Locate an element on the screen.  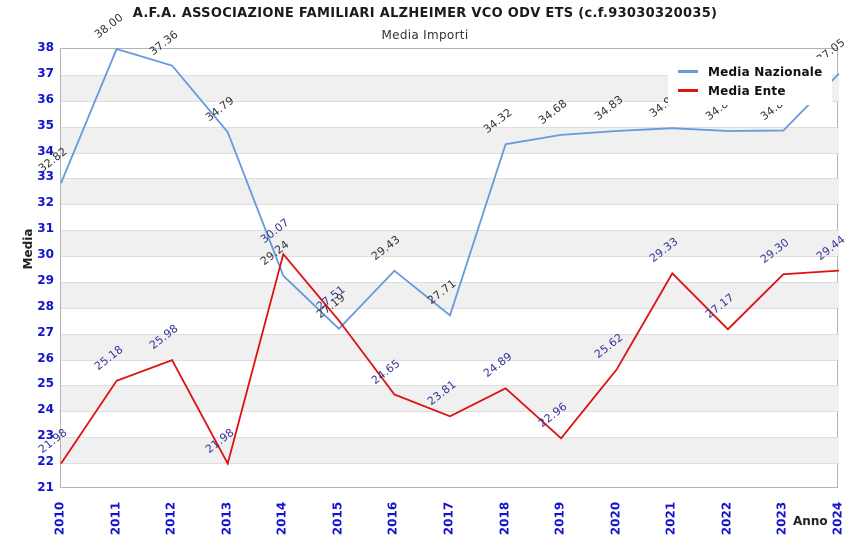
x-tick-label: 2022 is located at coordinates (726, 518).